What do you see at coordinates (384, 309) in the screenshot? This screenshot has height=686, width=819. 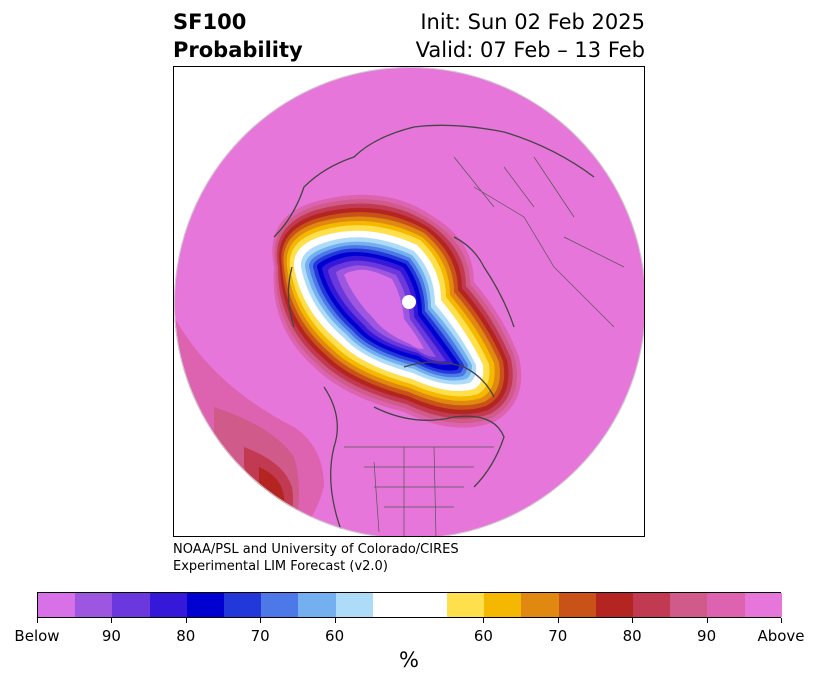 I see `vortex-core-below` at bounding box center [384, 309].